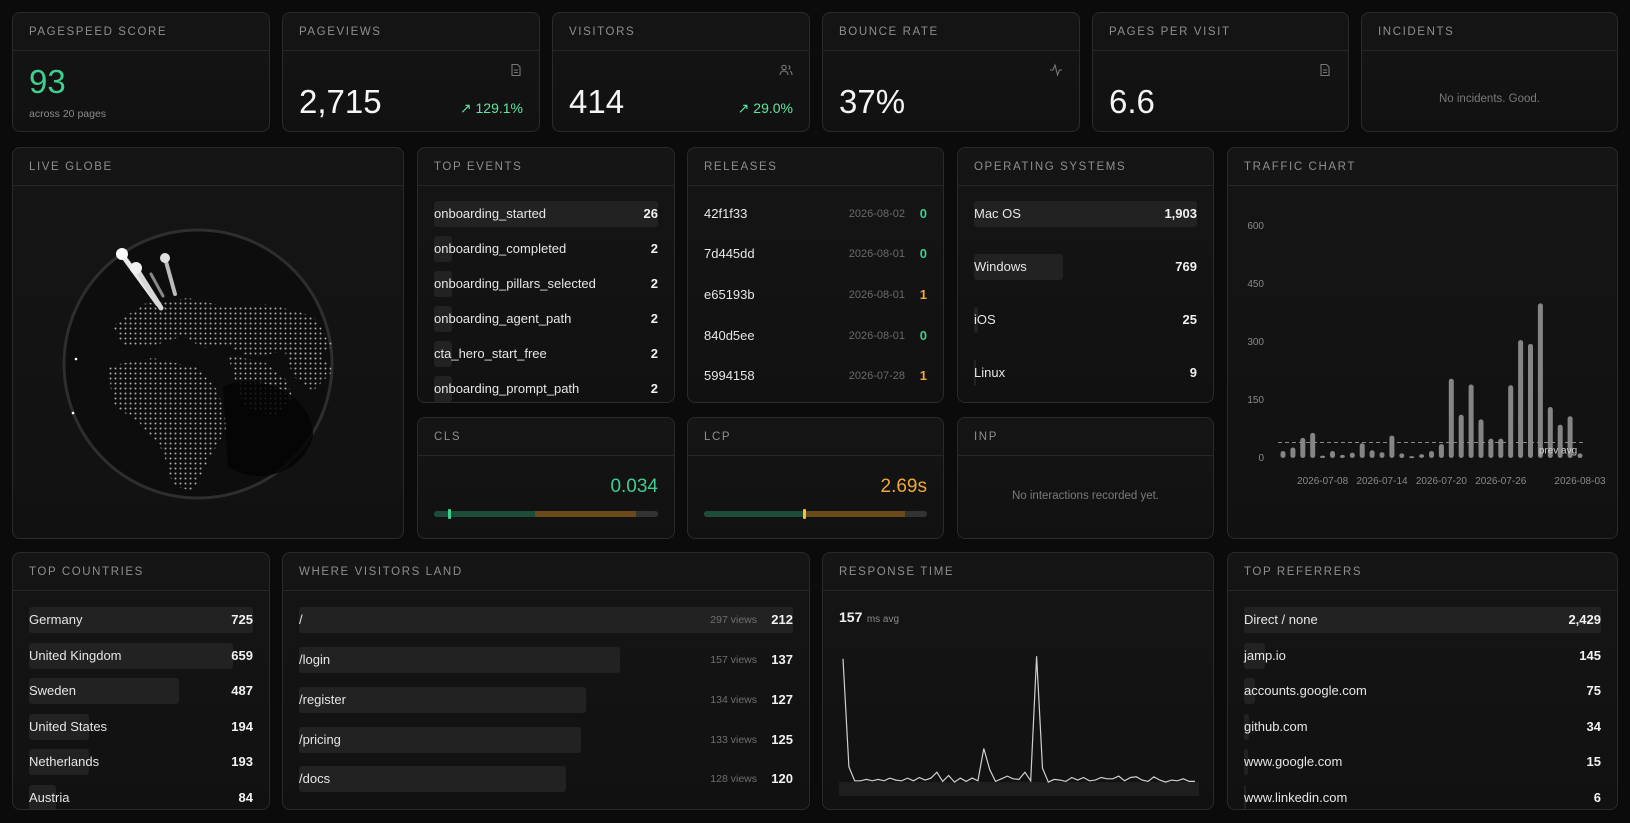 Image resolution: width=1630 pixels, height=823 pixels. I want to click on release-row: 7d445dd 2026-08-01 0, so click(815, 256).